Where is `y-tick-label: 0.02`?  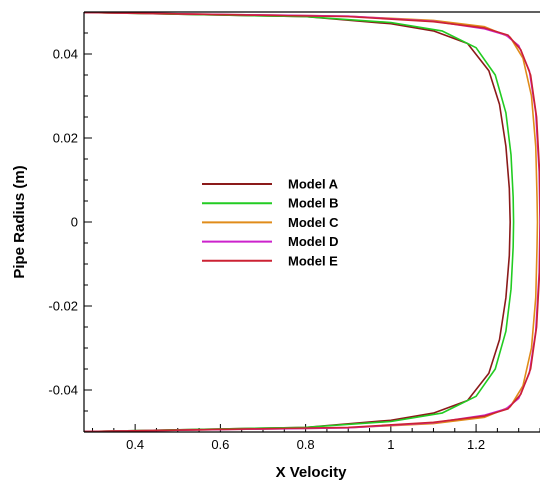 y-tick-label: 0.02 is located at coordinates (65, 138).